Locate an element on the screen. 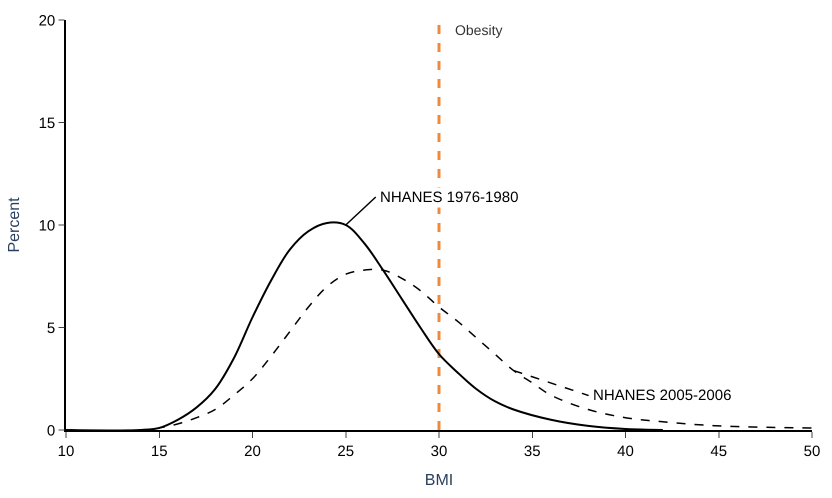 Image resolution: width=832 pixels, height=498 pixels. x-tick-label: 25 is located at coordinates (345, 451).